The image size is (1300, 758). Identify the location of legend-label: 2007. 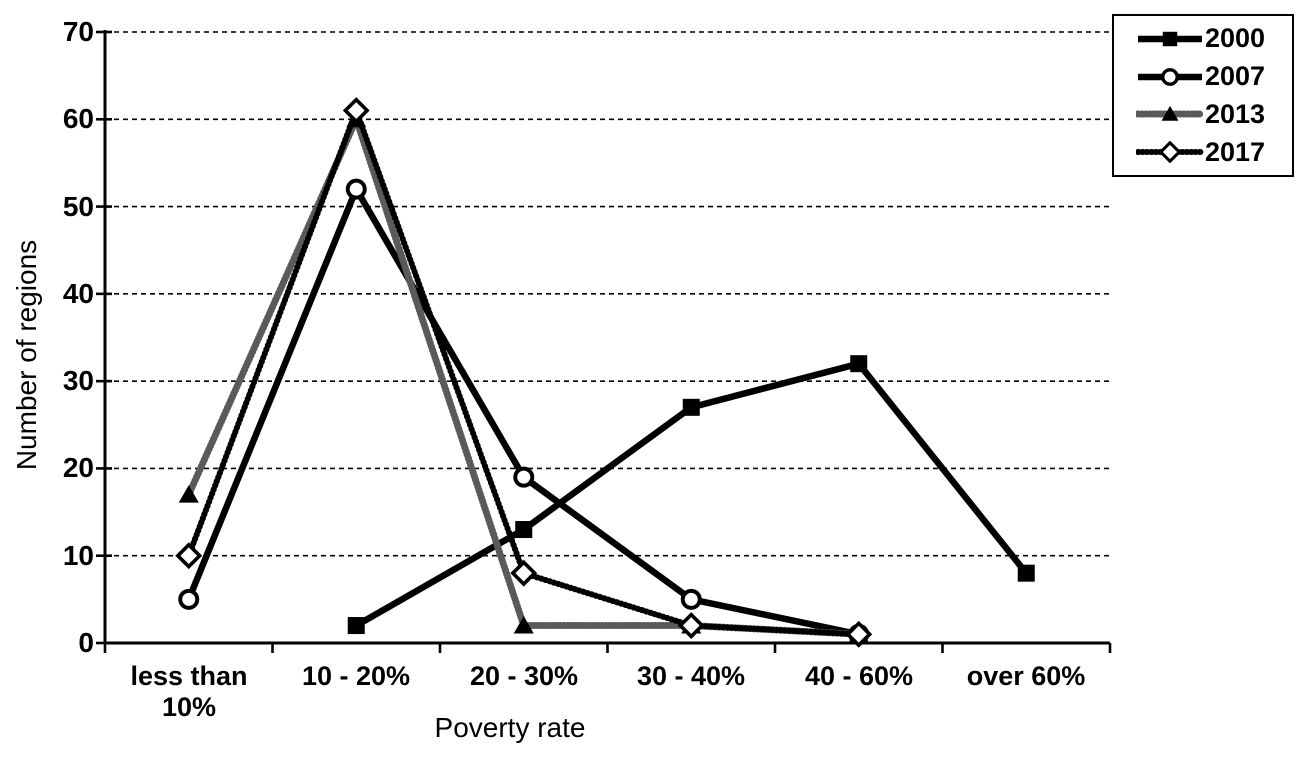
(1235, 76).